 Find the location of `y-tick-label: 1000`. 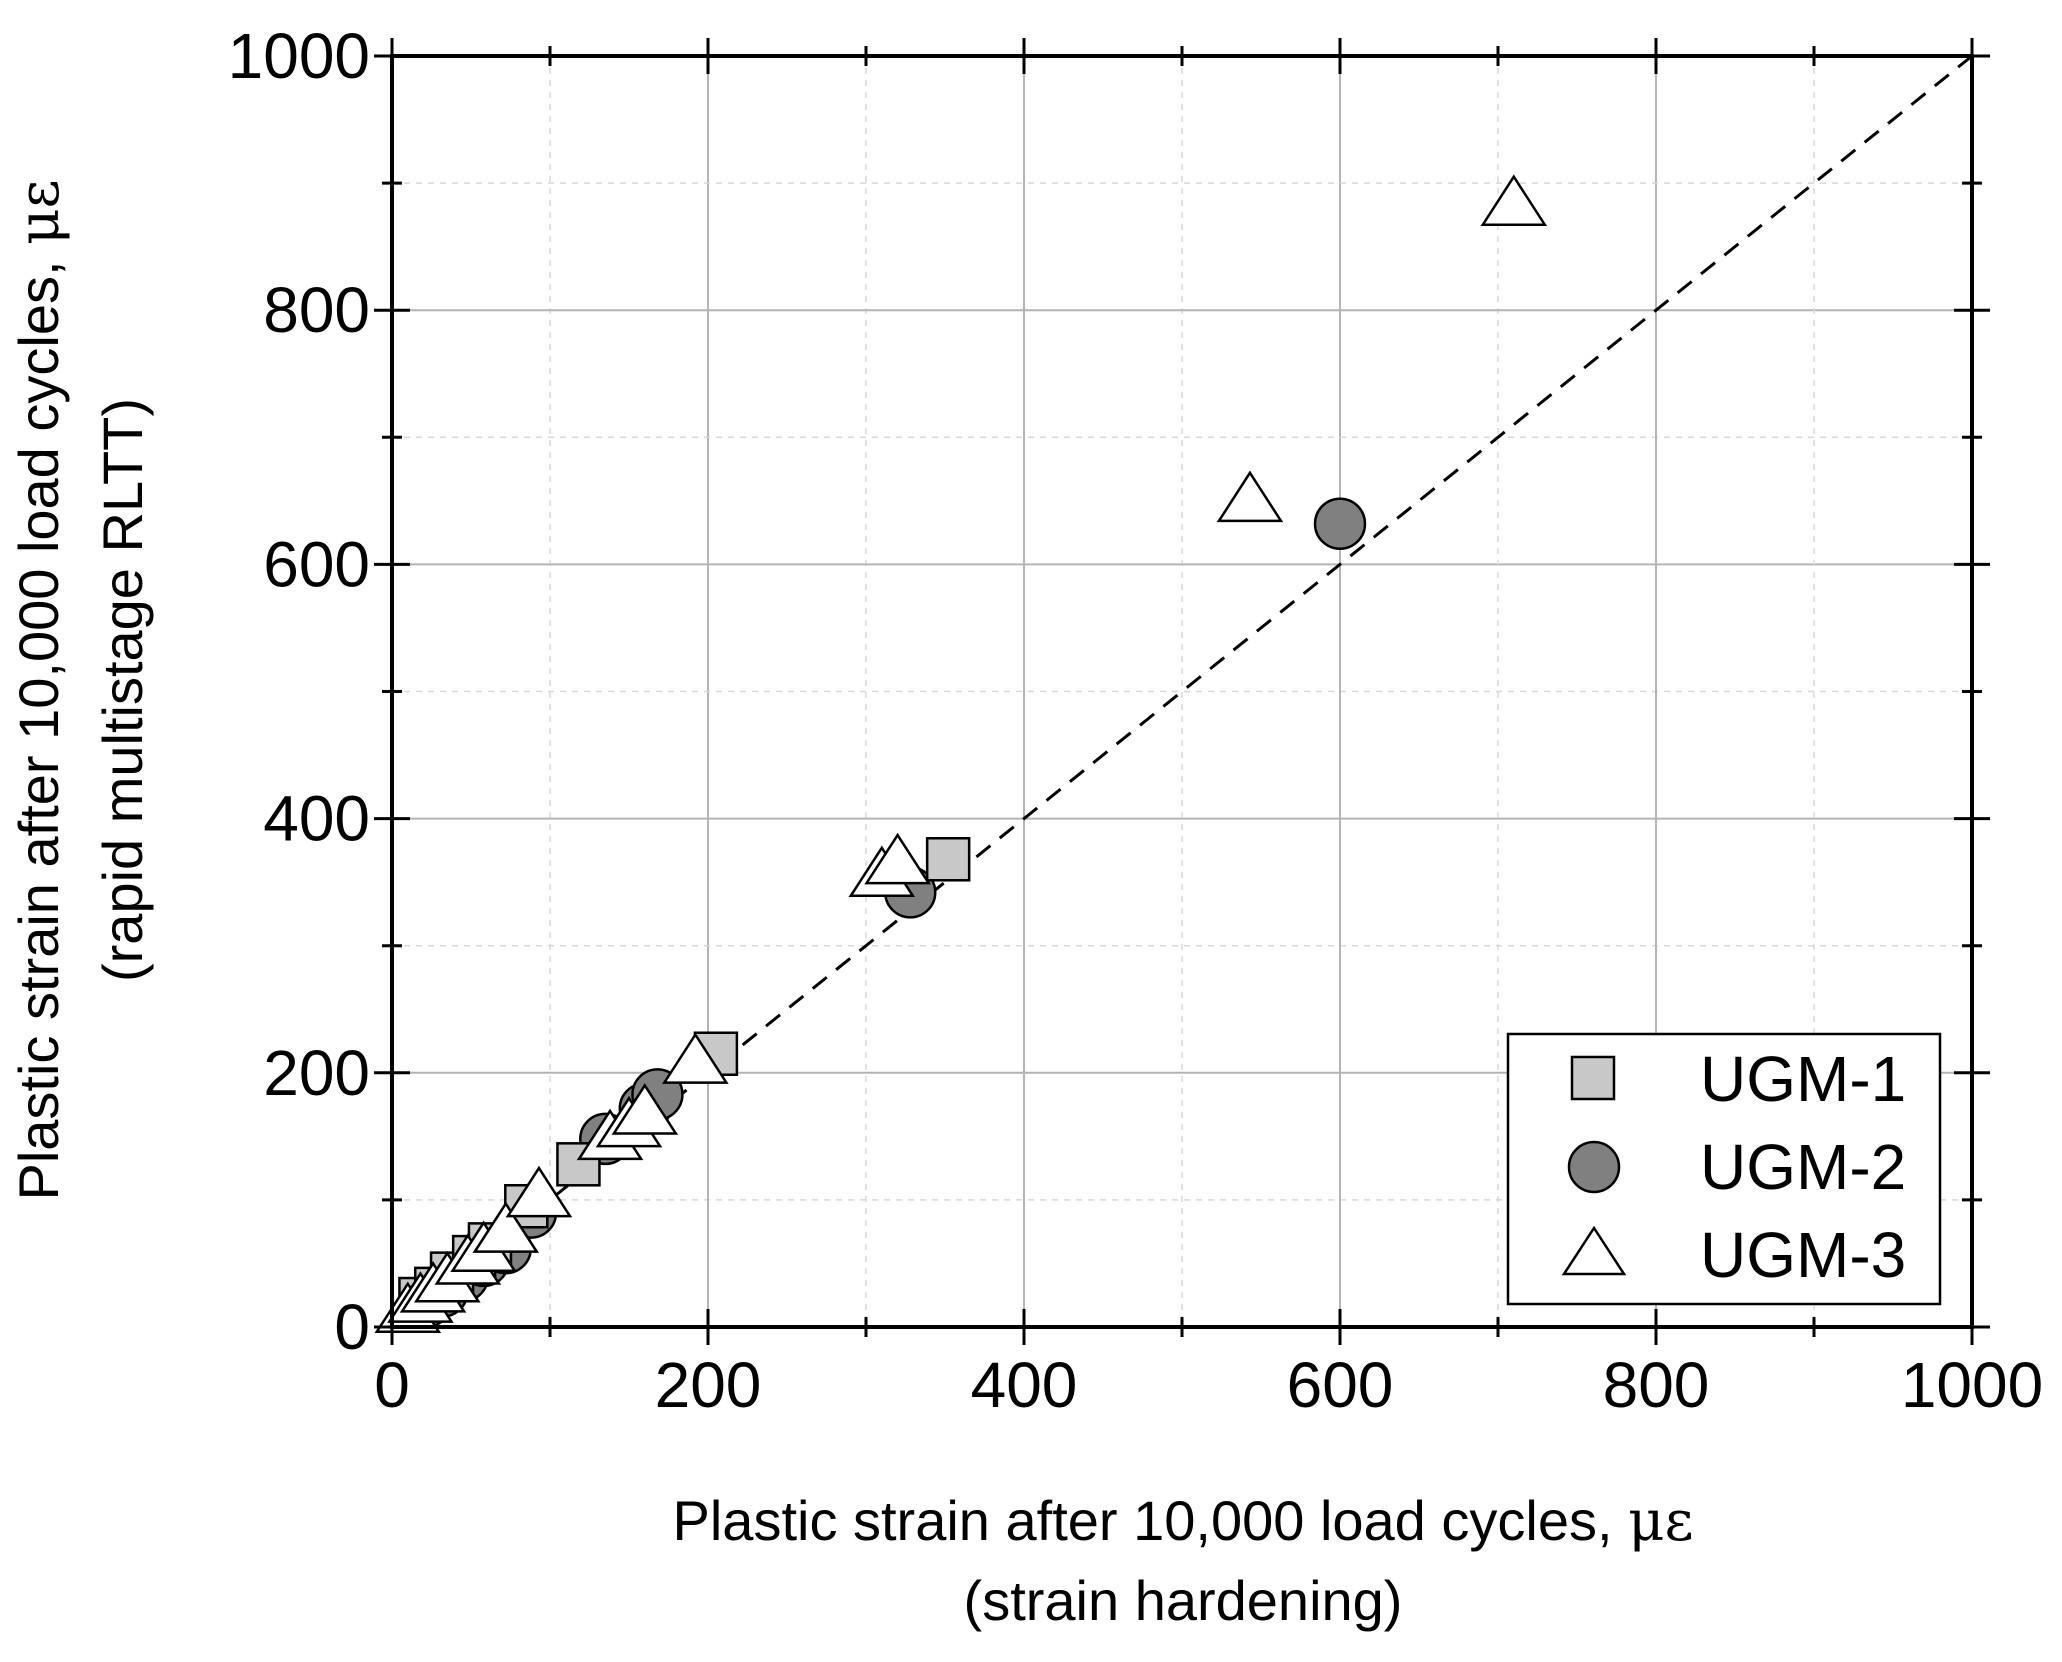

y-tick-label: 1000 is located at coordinates (299, 56).